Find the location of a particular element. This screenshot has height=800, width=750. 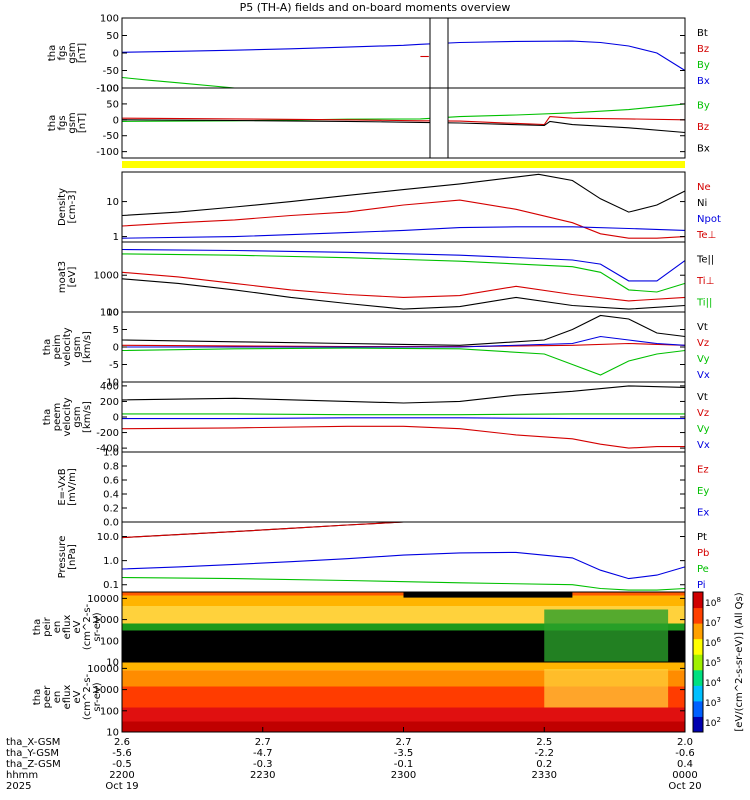

y-axis-label: [km/s] is located at coordinates (87, 417).